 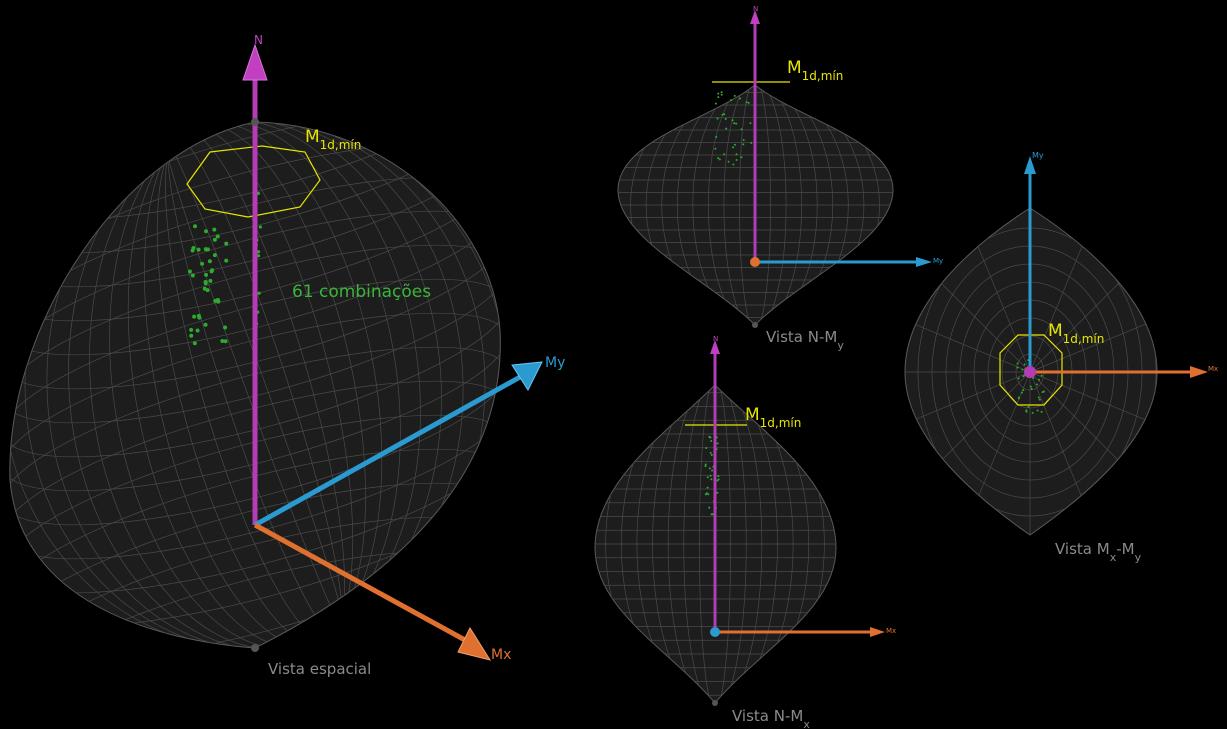 I want to click on caption-sub: x, so click(x=1113, y=557).